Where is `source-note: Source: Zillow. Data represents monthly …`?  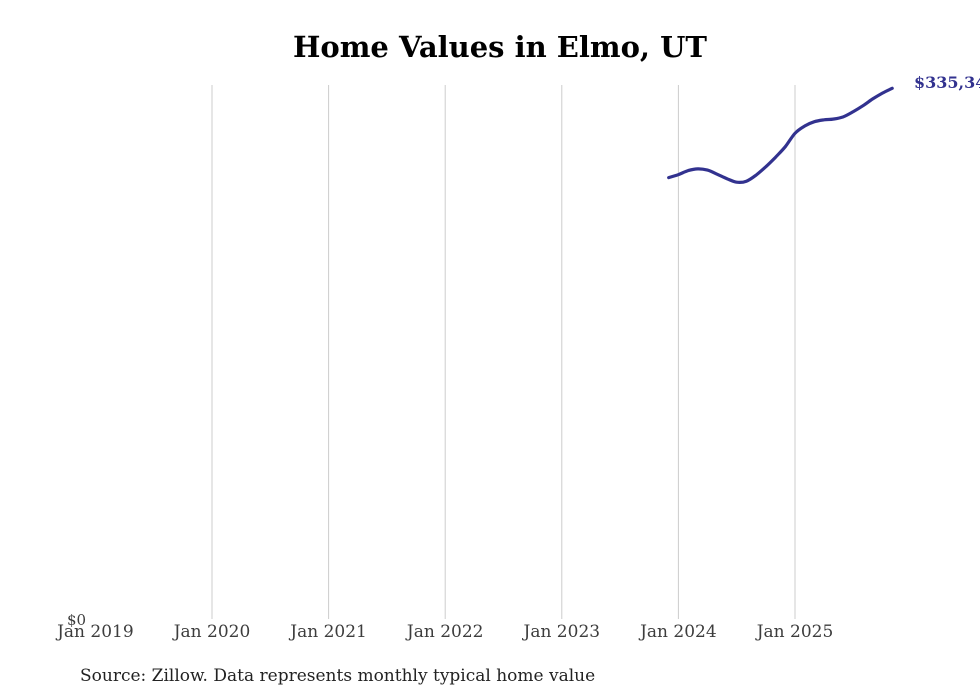
source-note: Source: Zillow. Data represents monthly … is located at coordinates (338, 676).